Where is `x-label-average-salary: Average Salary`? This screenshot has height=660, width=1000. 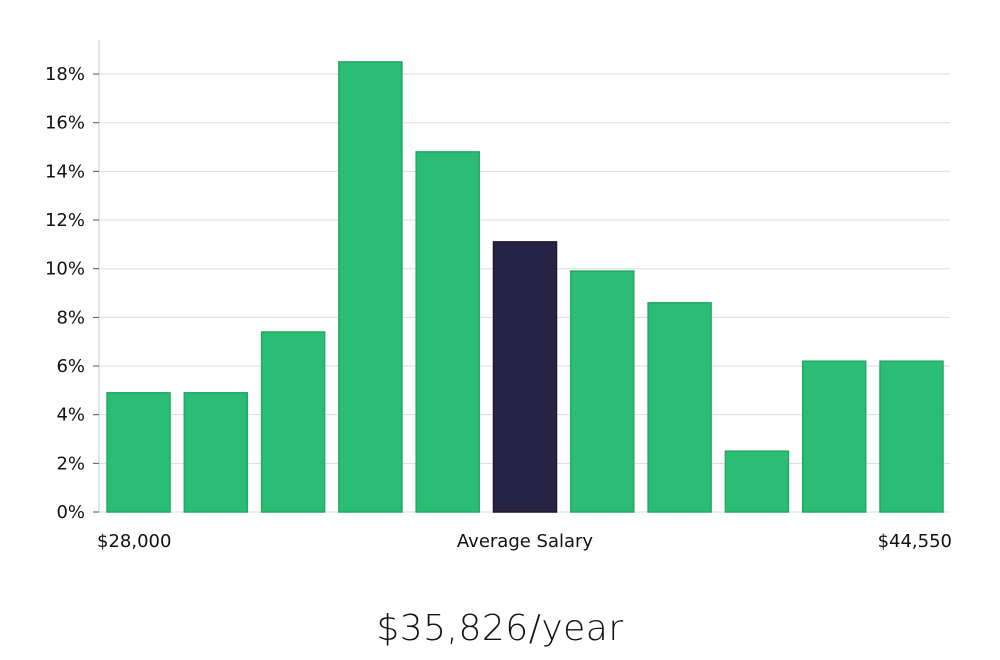 x-label-average-salary: Average Salary is located at coordinates (525, 541).